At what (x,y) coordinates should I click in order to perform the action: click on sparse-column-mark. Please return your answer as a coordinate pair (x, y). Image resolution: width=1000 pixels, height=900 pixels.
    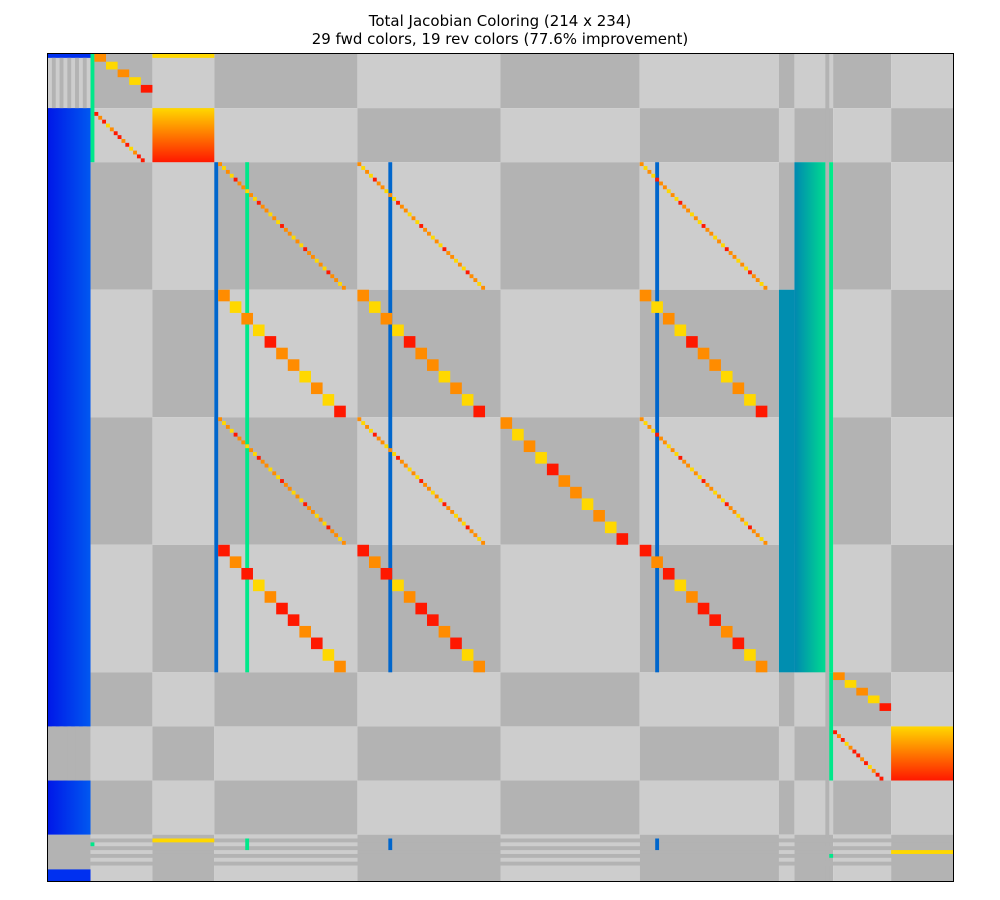
    Looking at the image, I should click on (827, 467).